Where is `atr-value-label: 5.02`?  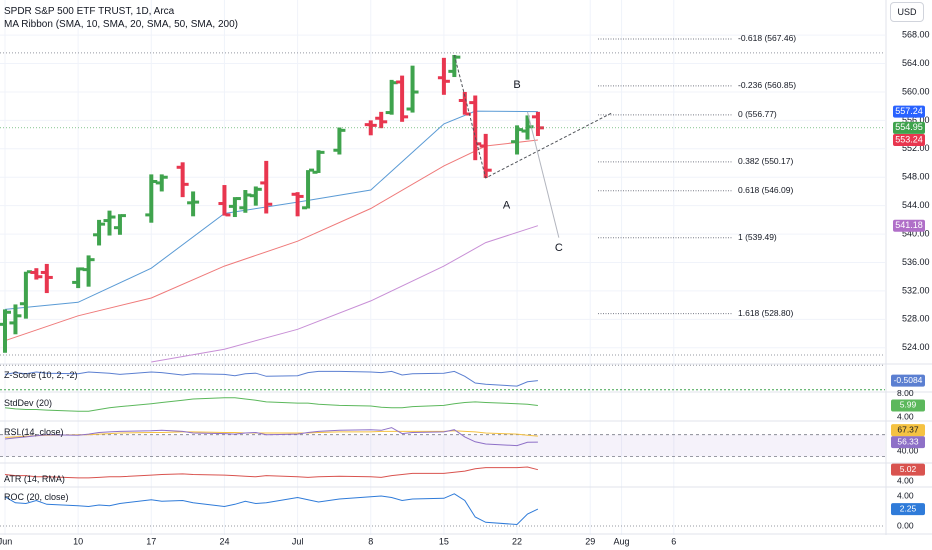 atr-value-label: 5.02 is located at coordinates (908, 469).